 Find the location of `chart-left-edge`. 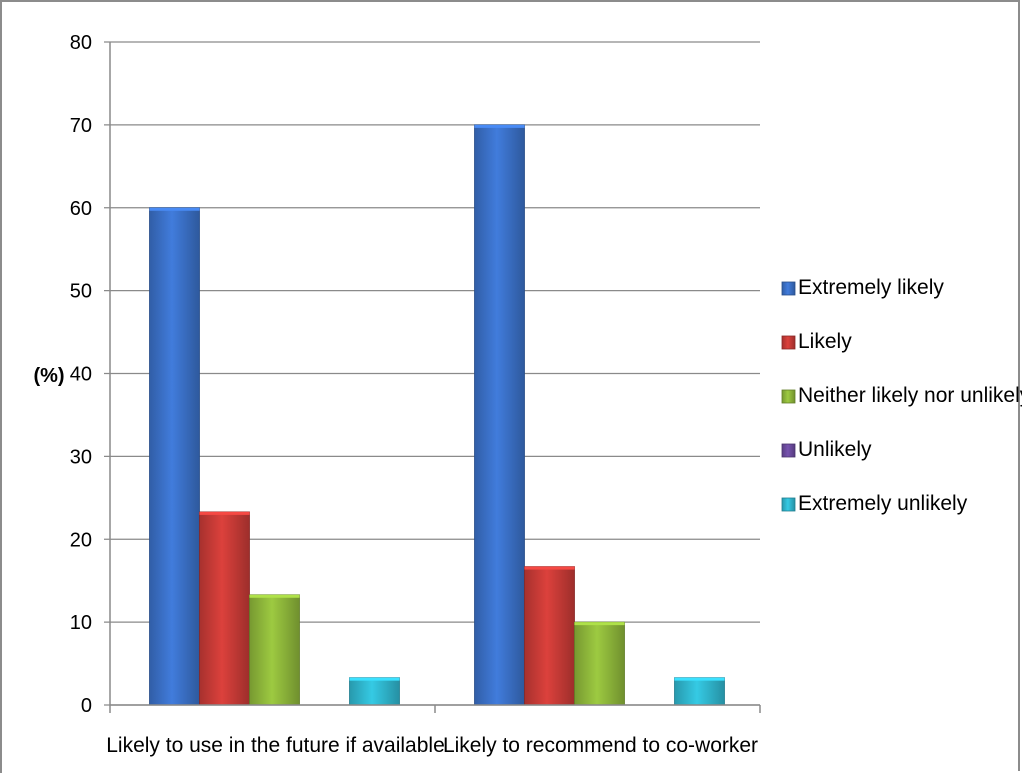

chart-left-edge is located at coordinates (1, 386).